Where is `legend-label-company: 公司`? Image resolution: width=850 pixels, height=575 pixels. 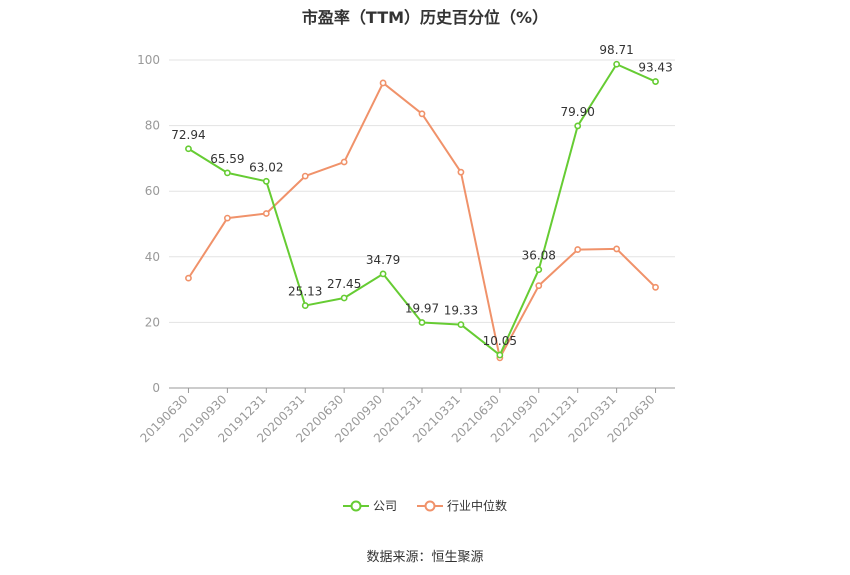 legend-label-company: 公司 is located at coordinates (384, 506).